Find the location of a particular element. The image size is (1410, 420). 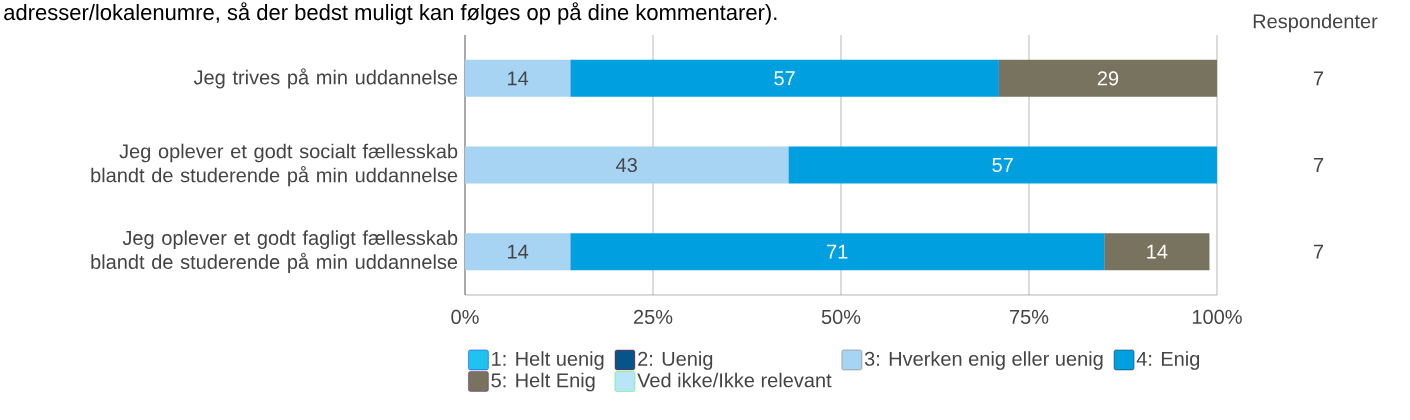

y-tick-label: Jeg oplever et godt socialt fællesskab blandt de studerende på min uddannelse is located at coordinates (274, 165).